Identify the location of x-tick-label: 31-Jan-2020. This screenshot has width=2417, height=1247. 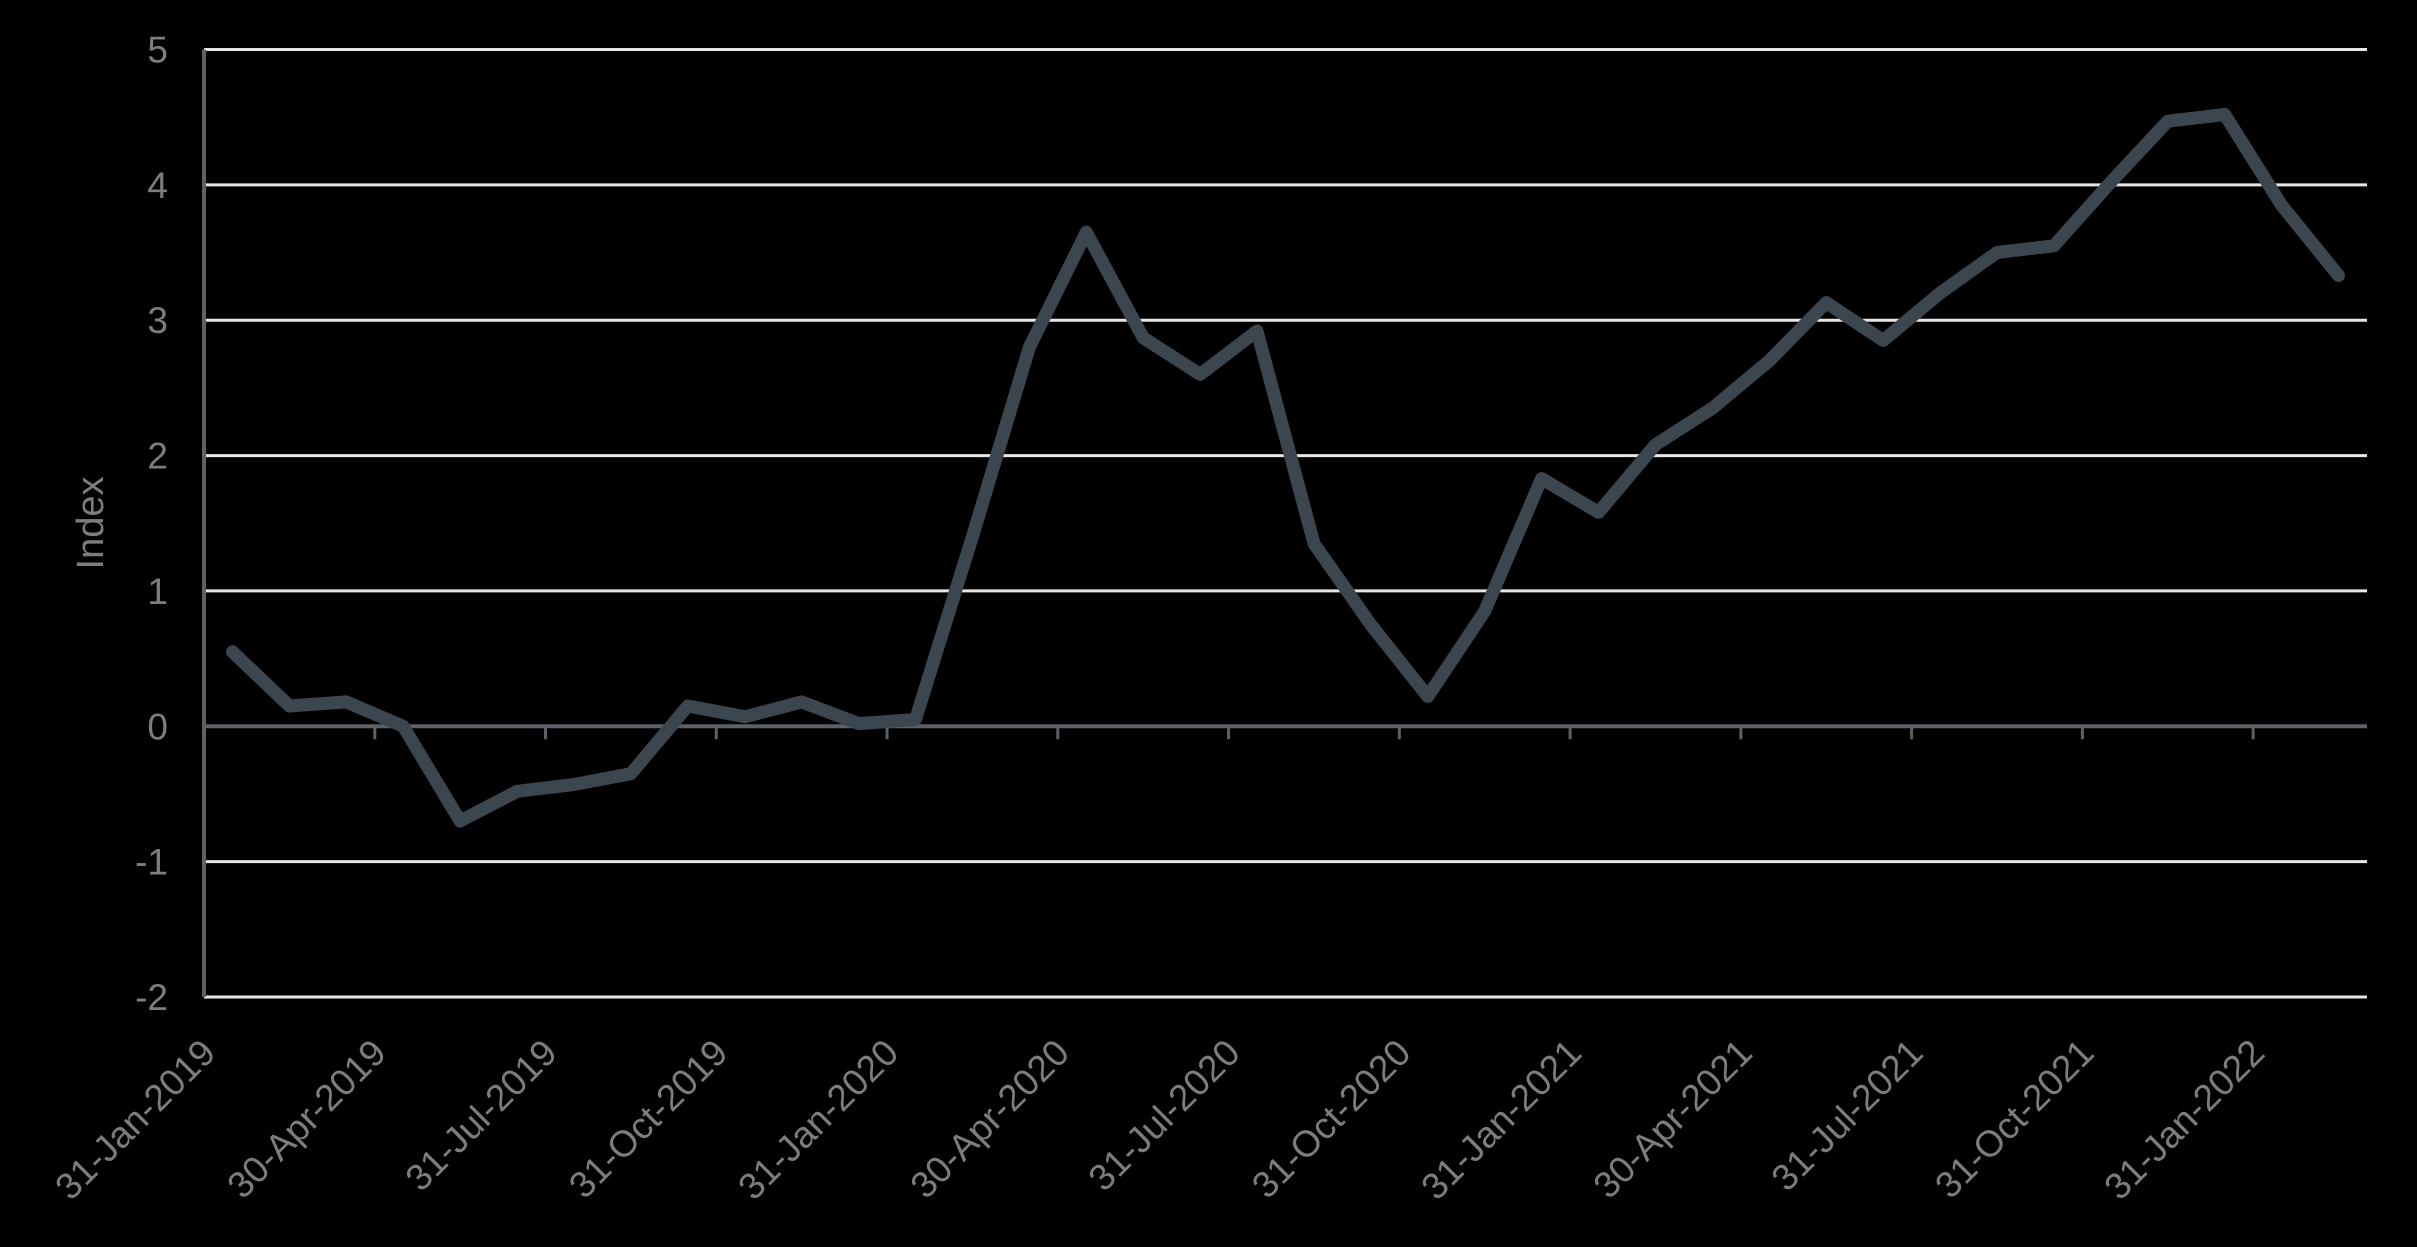
(818, 1120).